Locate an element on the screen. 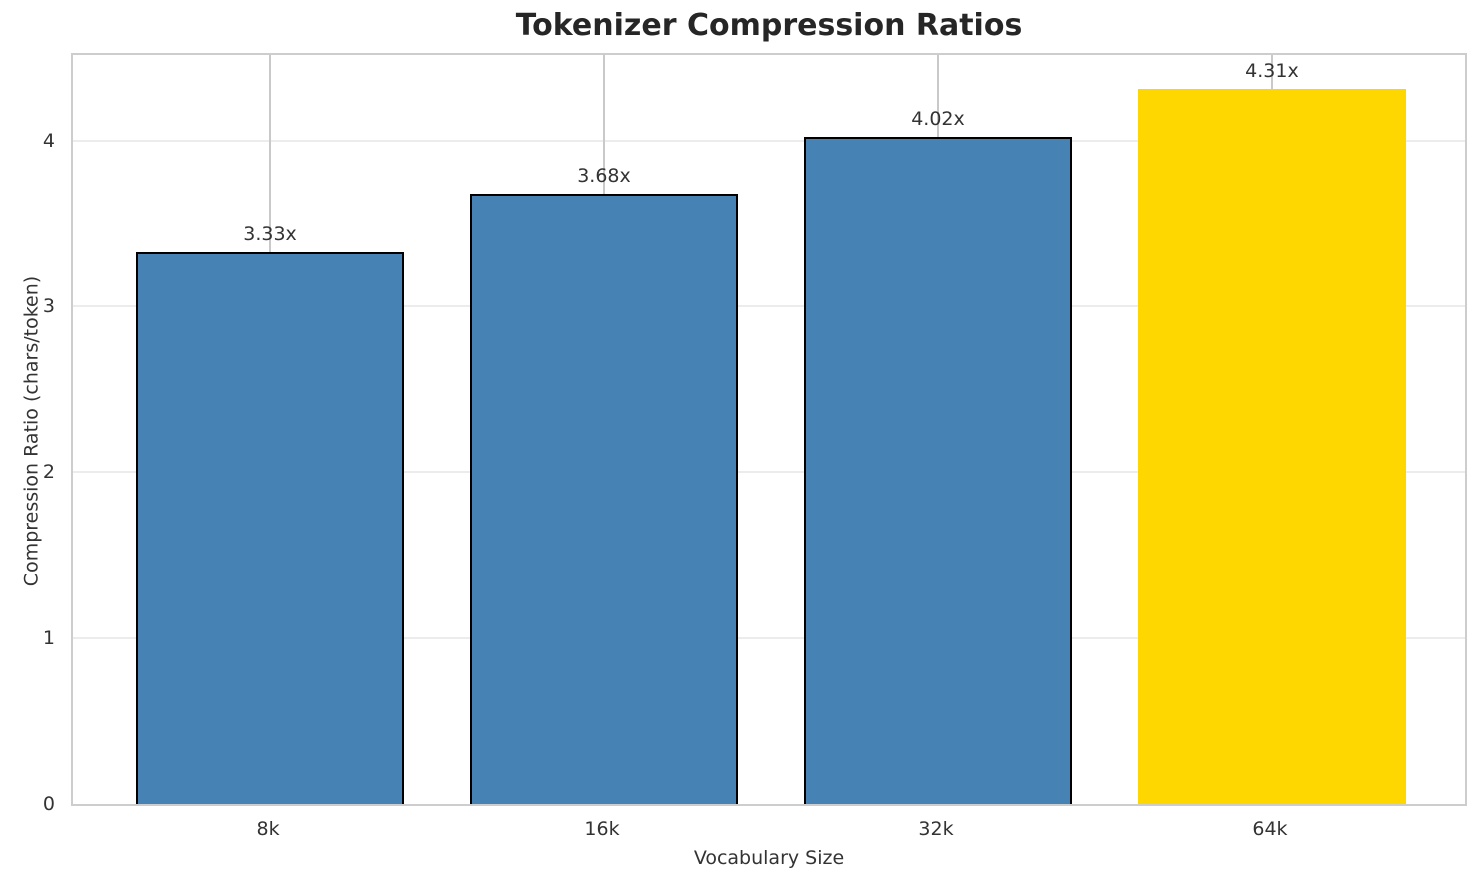  bar-value-label: 3.33x is located at coordinates (270, 233).